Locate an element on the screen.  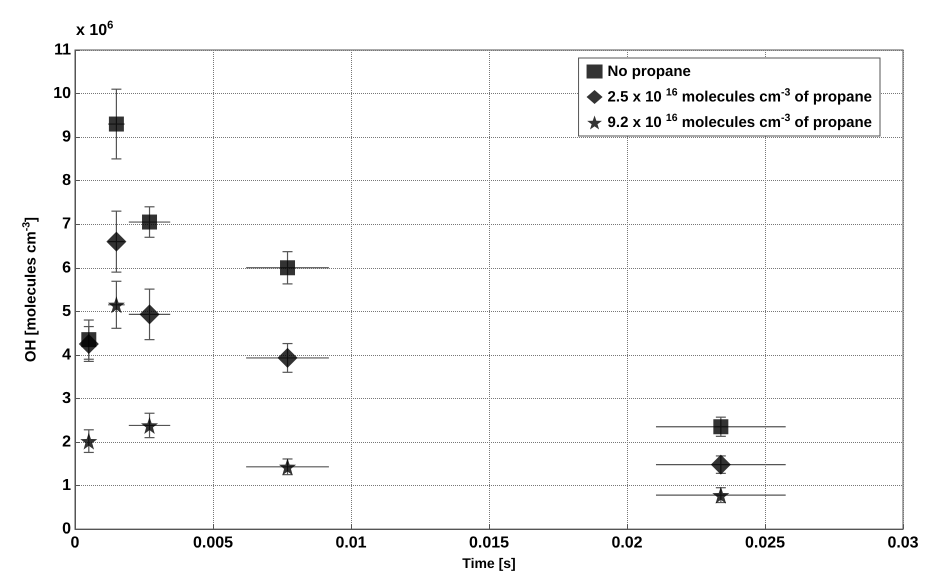
legend-label: No propane is located at coordinates (649, 71).